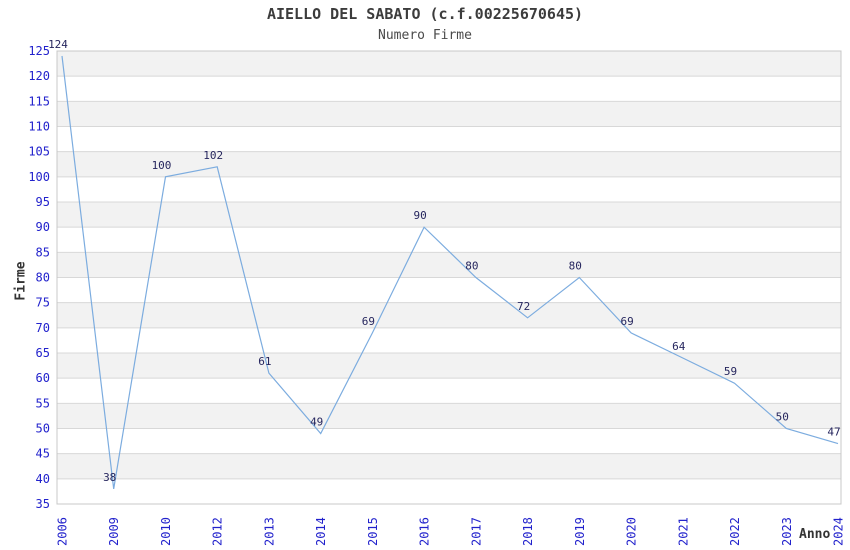 Image resolution: width=850 pixels, height=550 pixels. What do you see at coordinates (815, 534) in the screenshot?
I see `x-axis-title: Anno` at bounding box center [815, 534].